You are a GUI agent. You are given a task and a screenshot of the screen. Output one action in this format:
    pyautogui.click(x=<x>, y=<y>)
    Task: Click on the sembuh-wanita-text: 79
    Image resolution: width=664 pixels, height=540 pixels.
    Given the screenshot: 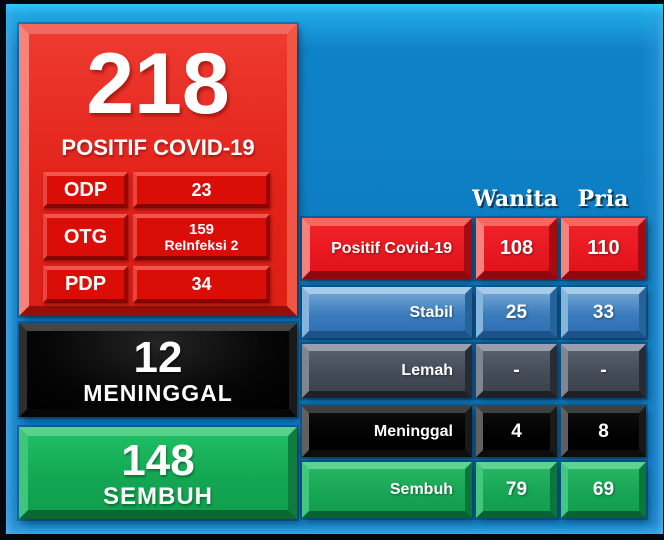 What is the action you would take?
    pyautogui.click(x=516, y=489)
    